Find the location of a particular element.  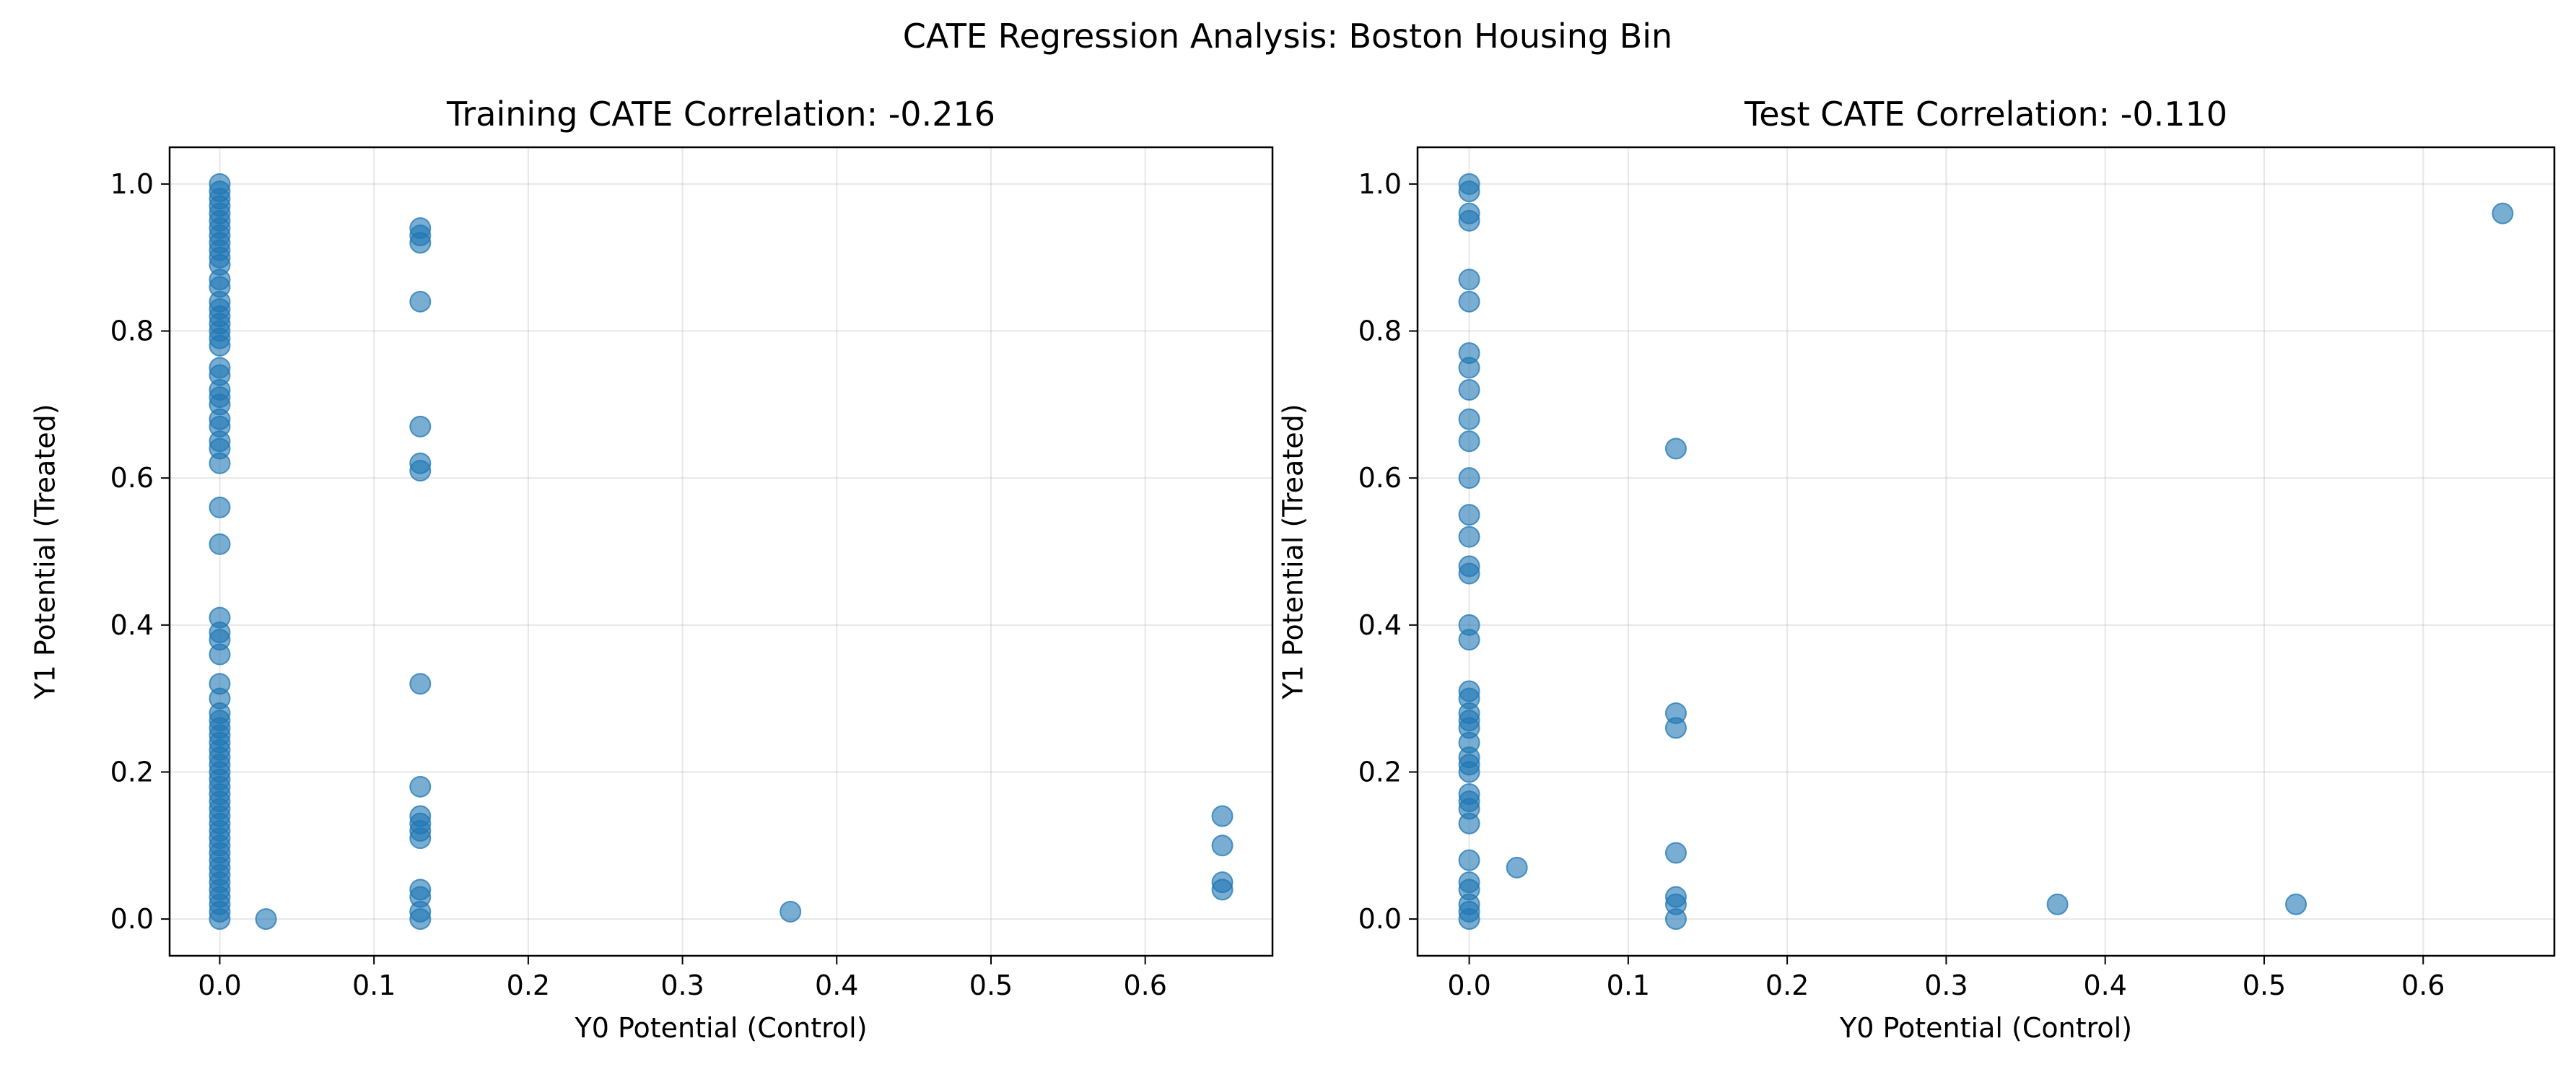

training-x-tick-label: 0.4 is located at coordinates (836, 985).